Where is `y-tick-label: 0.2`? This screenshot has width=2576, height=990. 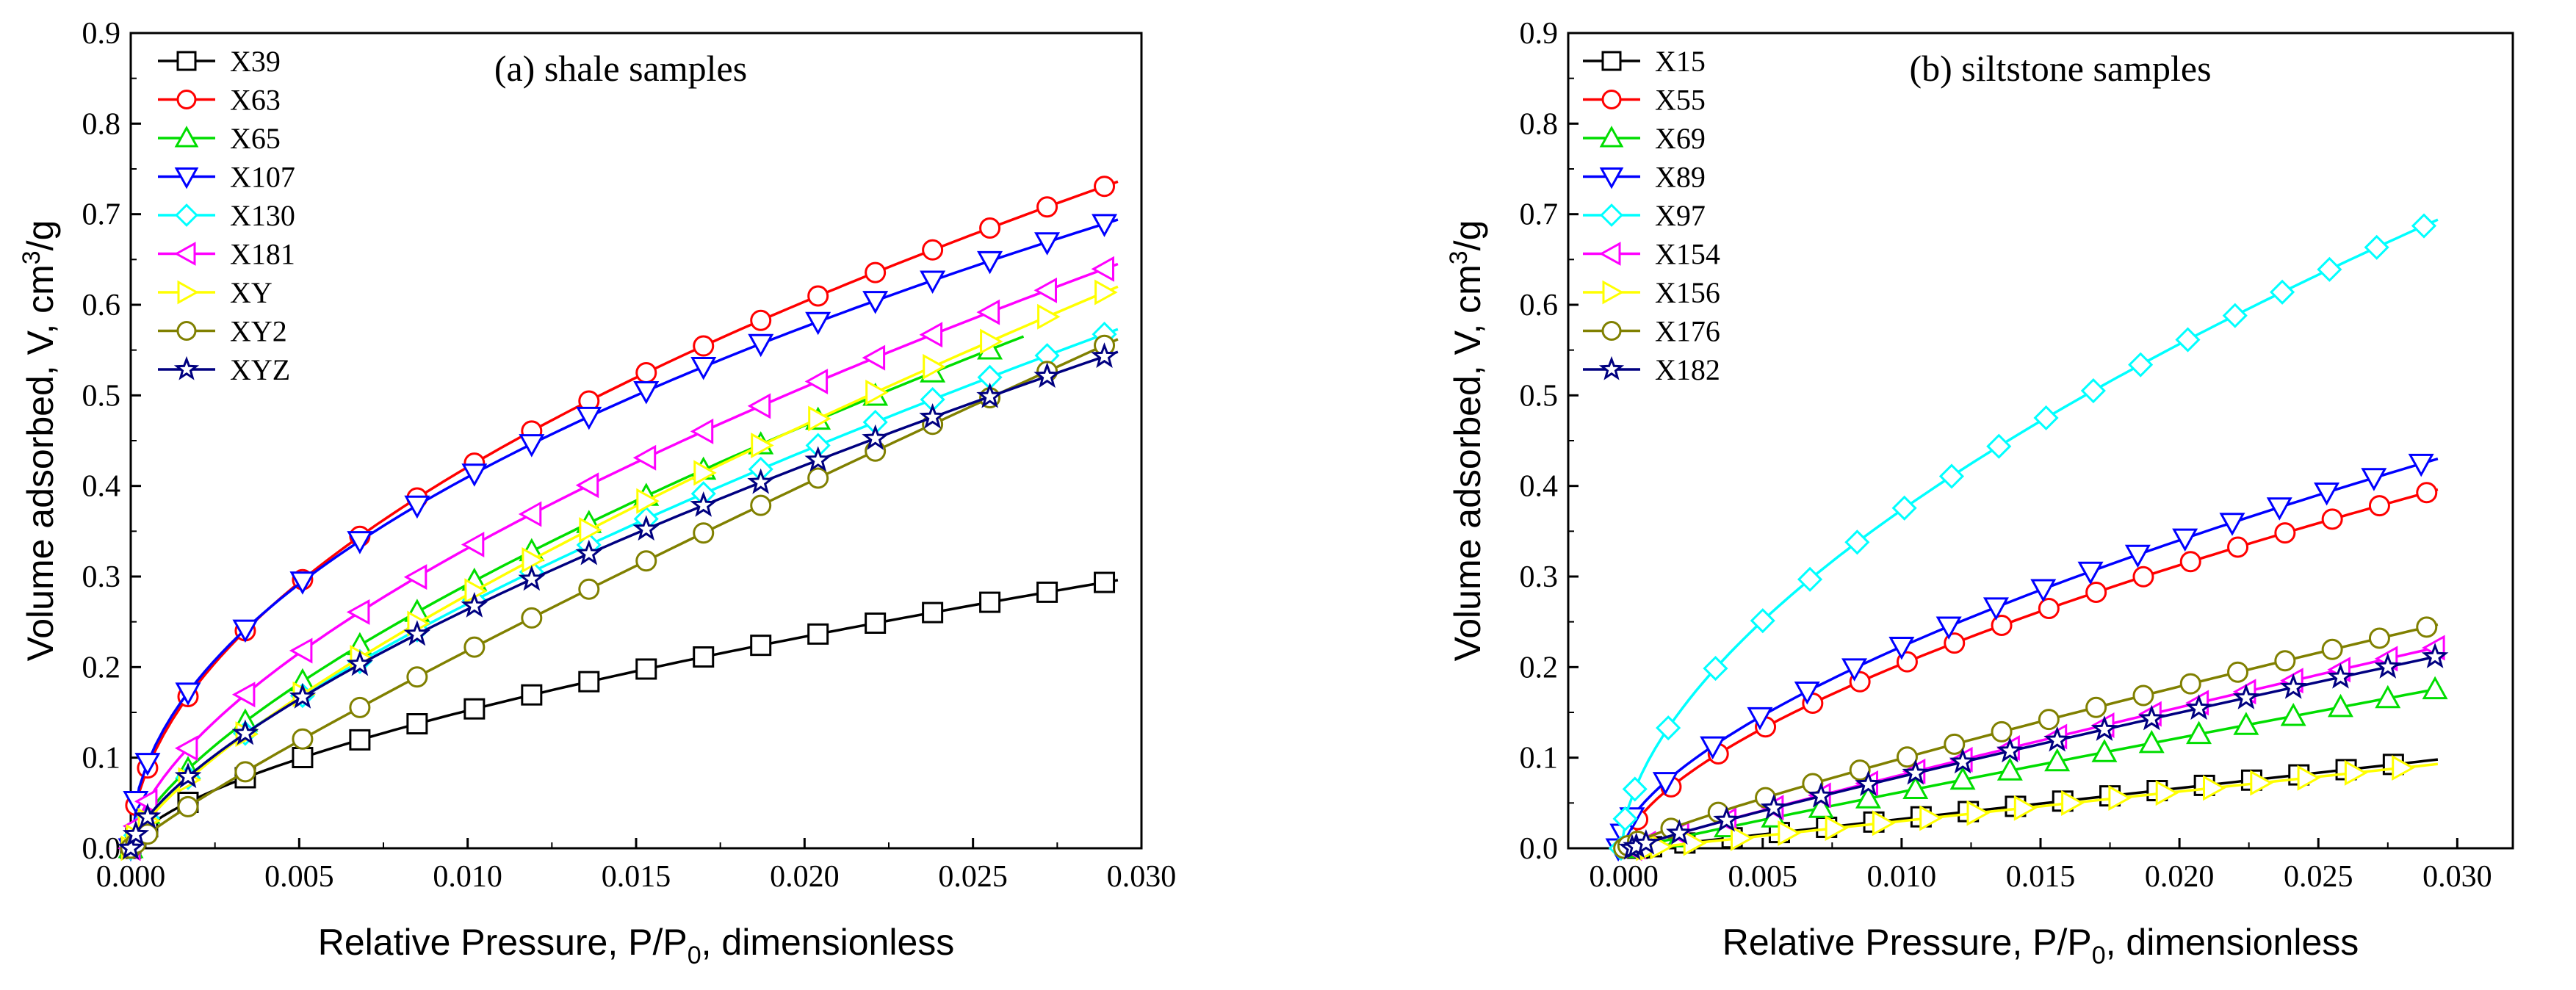
y-tick-label: 0.2 is located at coordinates (1540, 668).